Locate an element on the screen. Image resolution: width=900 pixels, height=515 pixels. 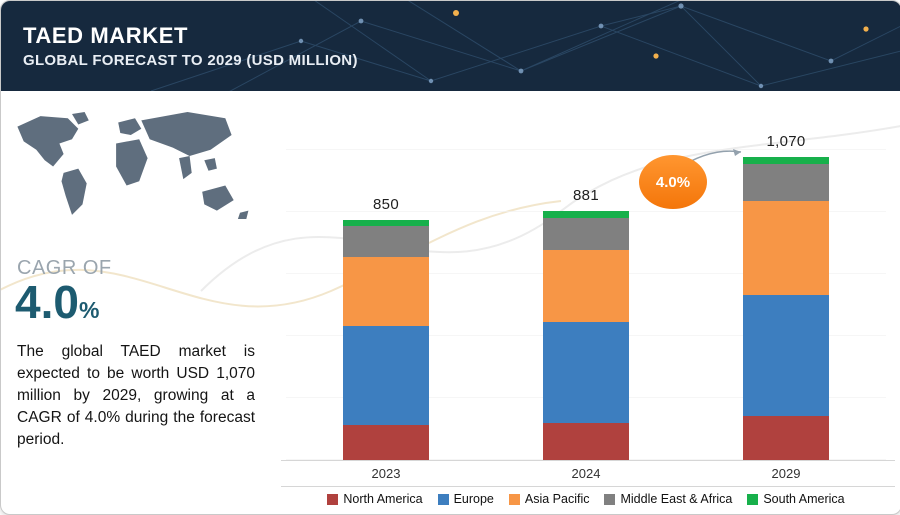
legend-label: South America is located at coordinates (804, 499).